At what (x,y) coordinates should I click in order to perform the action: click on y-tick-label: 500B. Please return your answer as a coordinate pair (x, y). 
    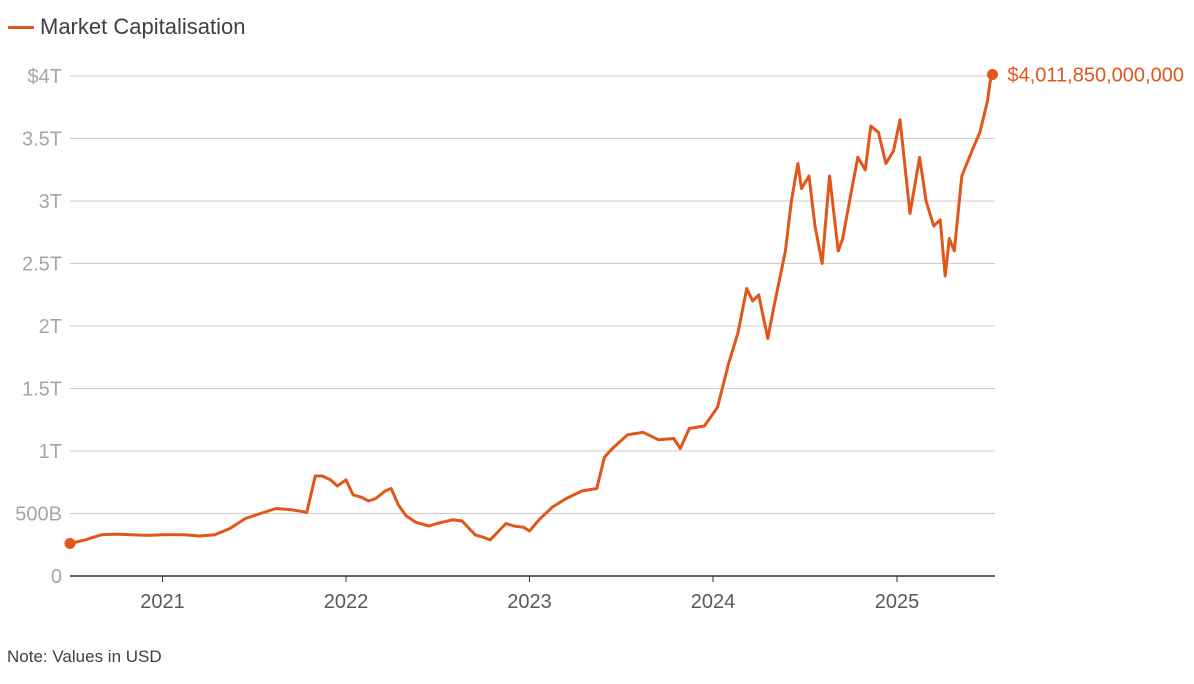
    Looking at the image, I should click on (38, 515).